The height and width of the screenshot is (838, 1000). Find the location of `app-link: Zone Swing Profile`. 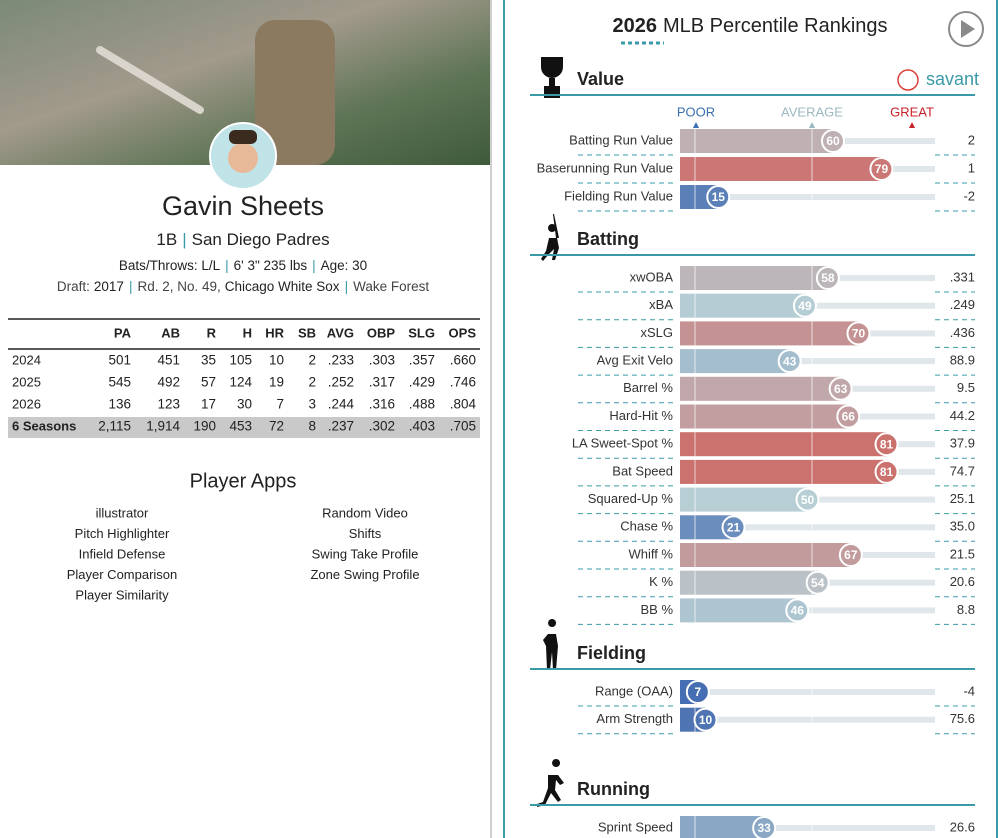

app-link: Zone Swing Profile is located at coordinates (364, 574).